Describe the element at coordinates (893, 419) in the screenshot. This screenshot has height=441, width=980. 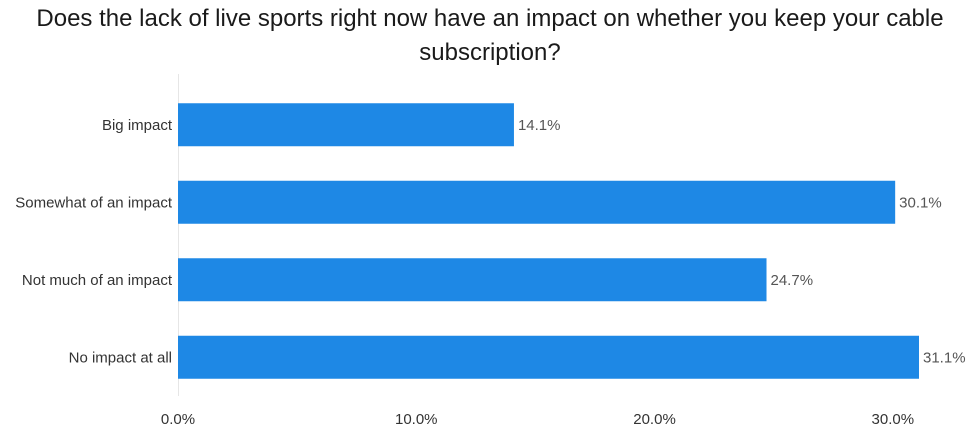
I see `x-tick-label: 30.0%` at that location.